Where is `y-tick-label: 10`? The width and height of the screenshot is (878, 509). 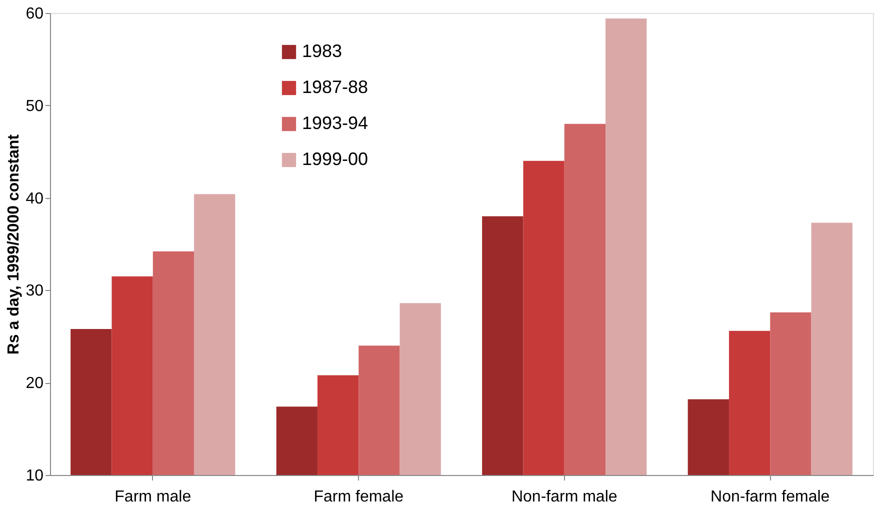 y-tick-label: 10 is located at coordinates (35, 476).